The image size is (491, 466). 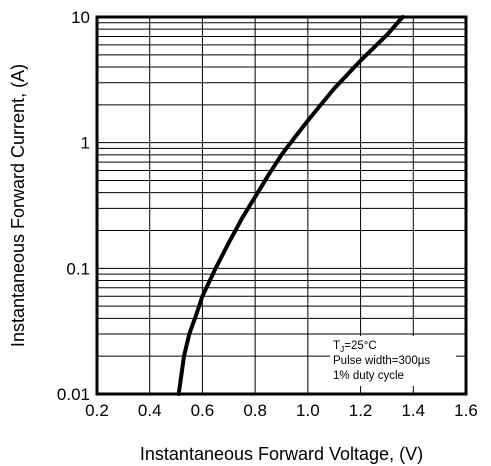 I want to click on x-tick-label: 0.2, so click(x=97, y=410).